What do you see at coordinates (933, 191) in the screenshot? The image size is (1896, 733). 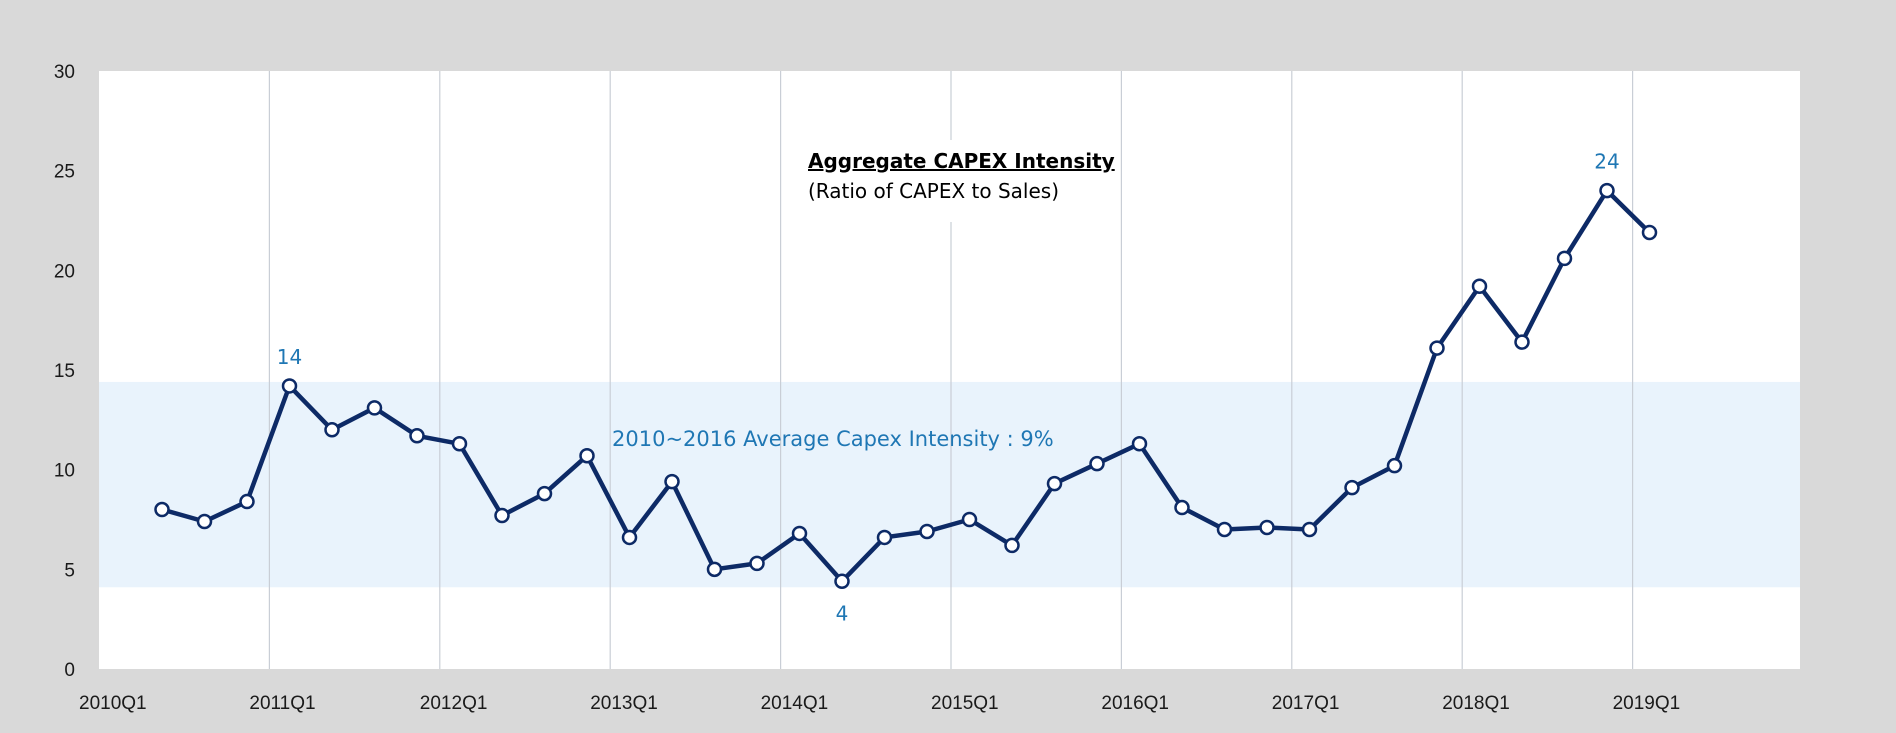 I see `chart-subtitle: (Ratio of CAPEX to Sales)` at bounding box center [933, 191].